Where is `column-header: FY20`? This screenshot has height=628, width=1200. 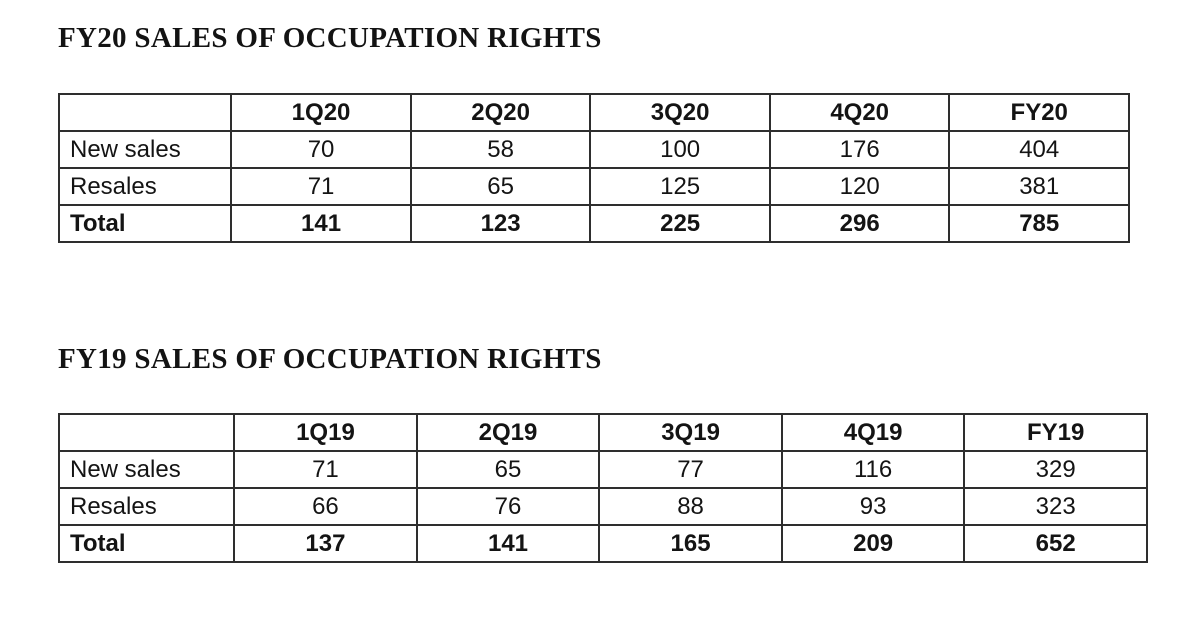
column-header: FY20 is located at coordinates (1039, 112).